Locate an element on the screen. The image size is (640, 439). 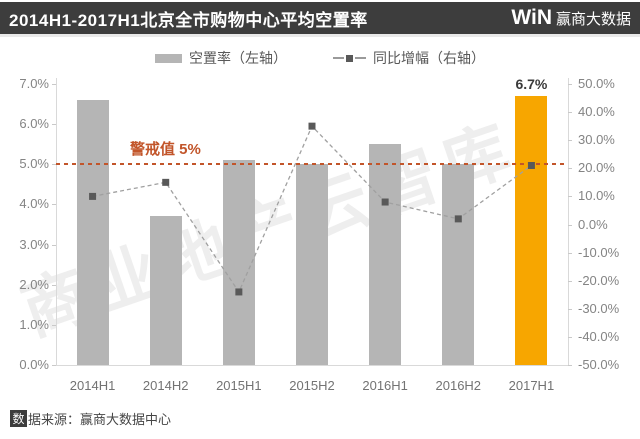
left-axis-tick-label: 4.0% is located at coordinates (34, 204).